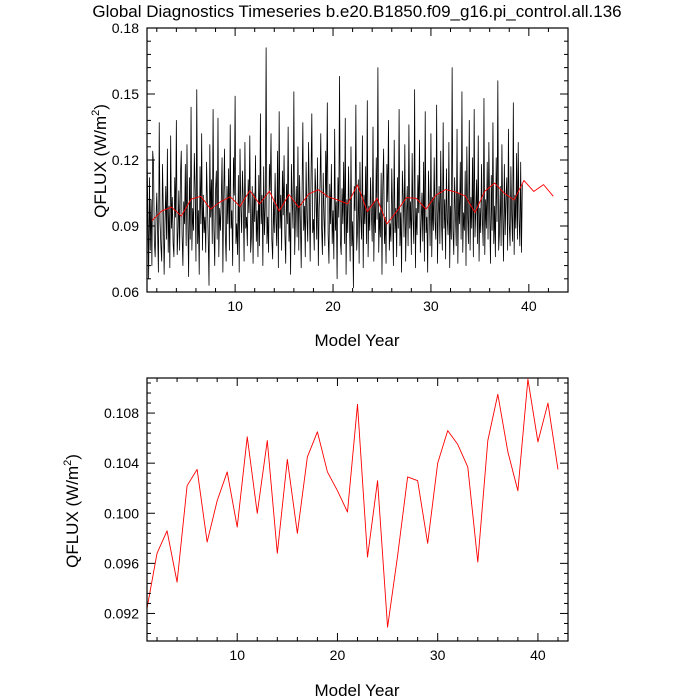  What do you see at coordinates (125, 292) in the screenshot?
I see `top-y-tick-label: 0.06` at bounding box center [125, 292].